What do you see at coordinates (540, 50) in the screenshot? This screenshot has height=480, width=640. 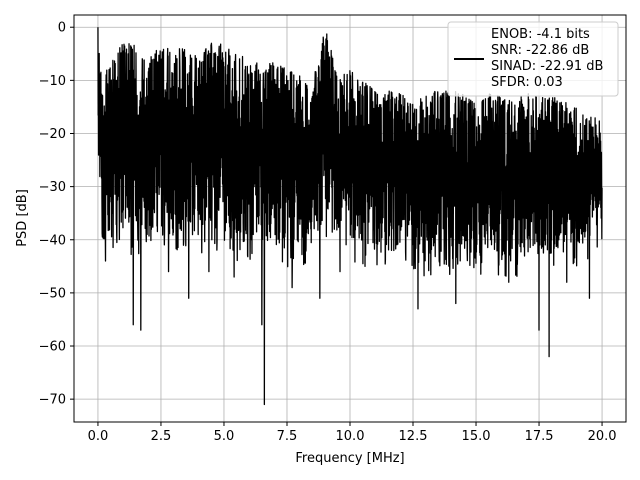 I see `legend-snr: SNR: -22.86 dB` at bounding box center [540, 50].